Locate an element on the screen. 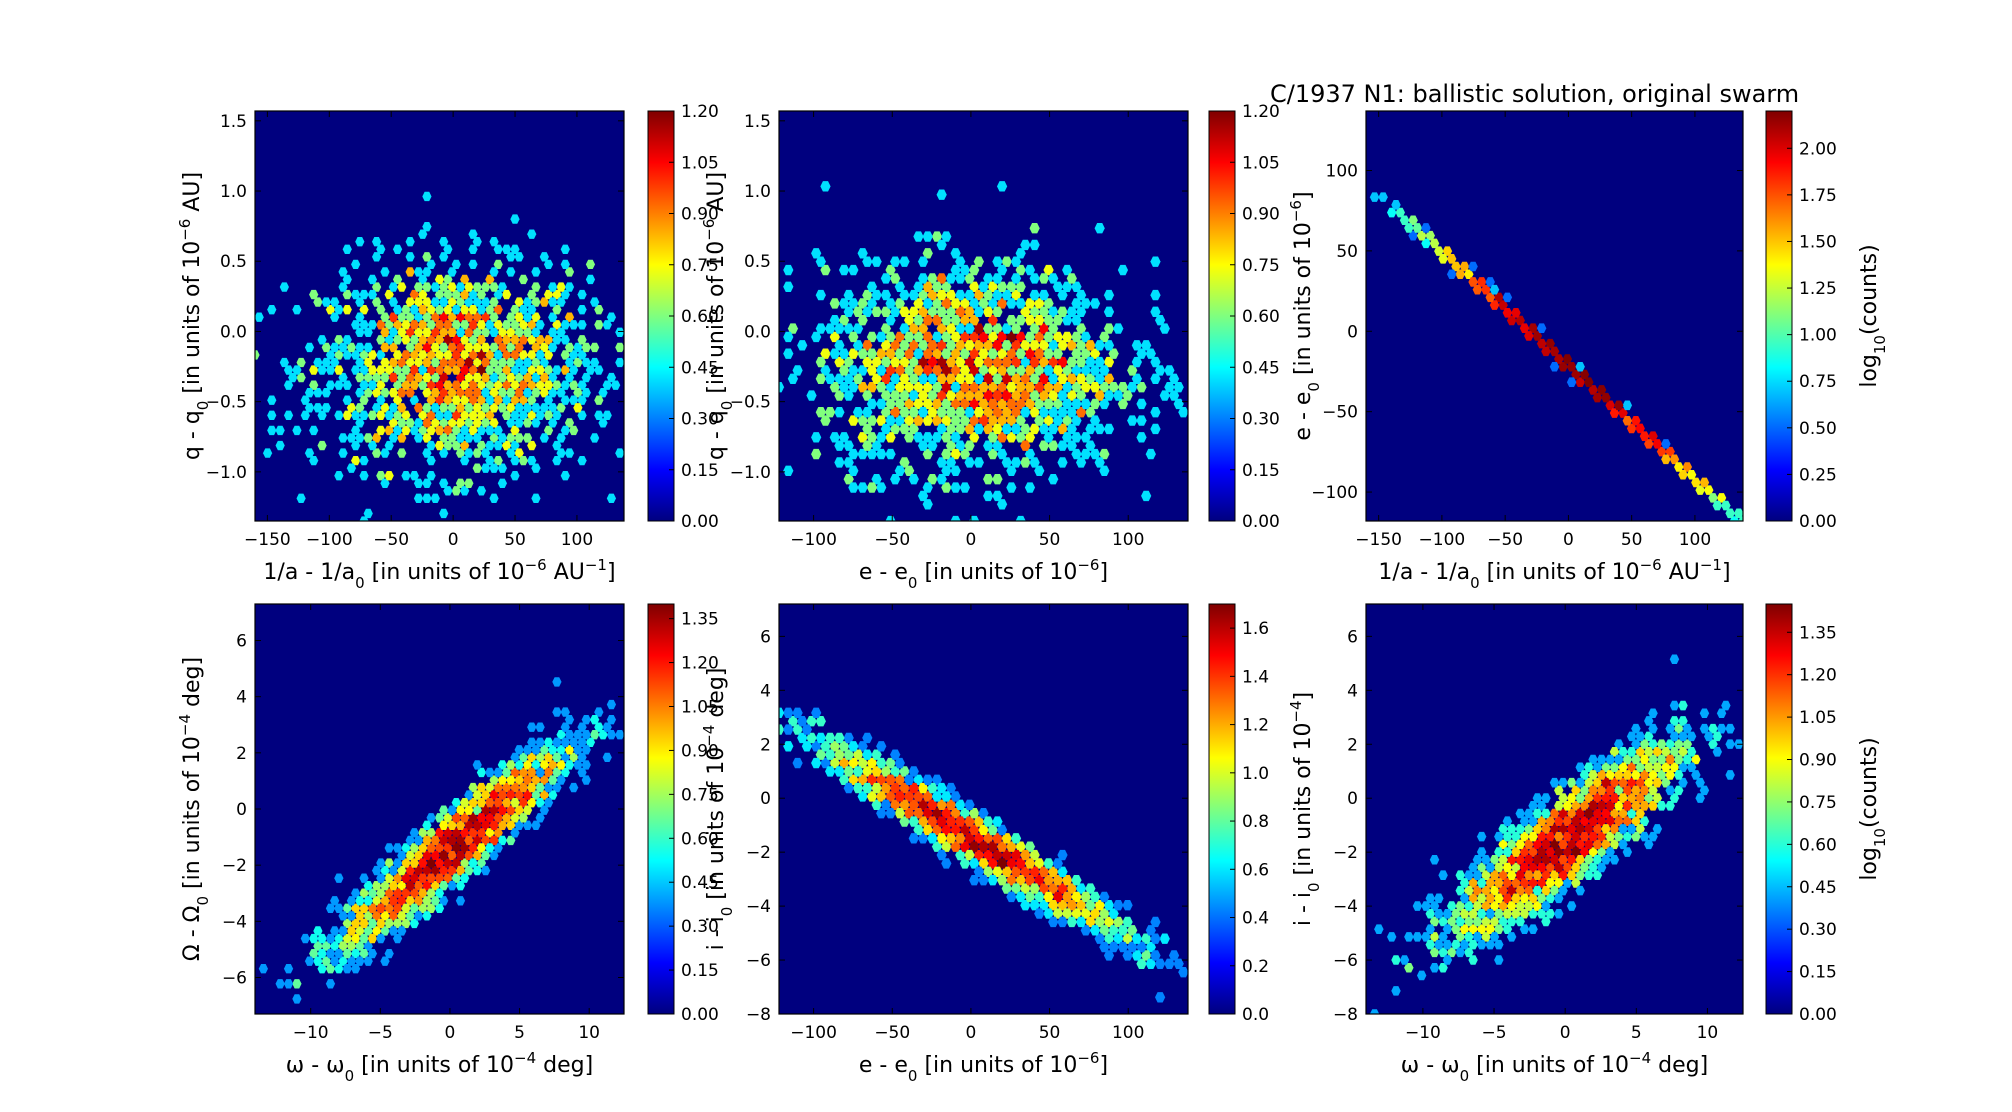  y-tick-label: 4 is located at coordinates (241, 698).